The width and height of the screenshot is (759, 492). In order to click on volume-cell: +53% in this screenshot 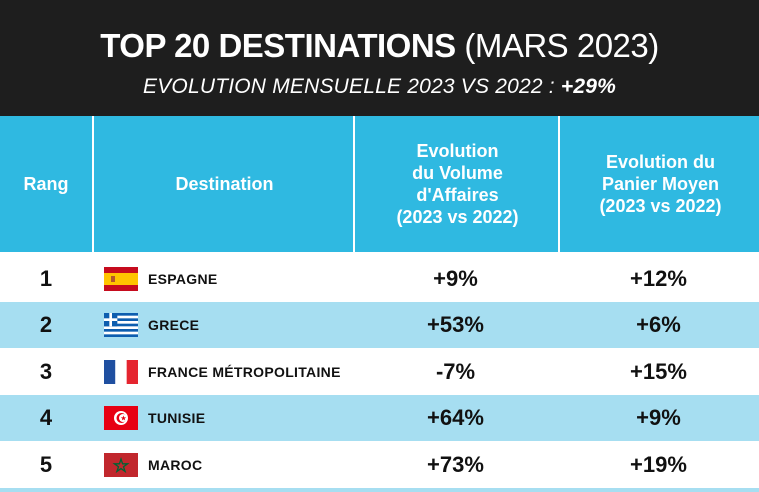, I will do `click(455, 324)`.